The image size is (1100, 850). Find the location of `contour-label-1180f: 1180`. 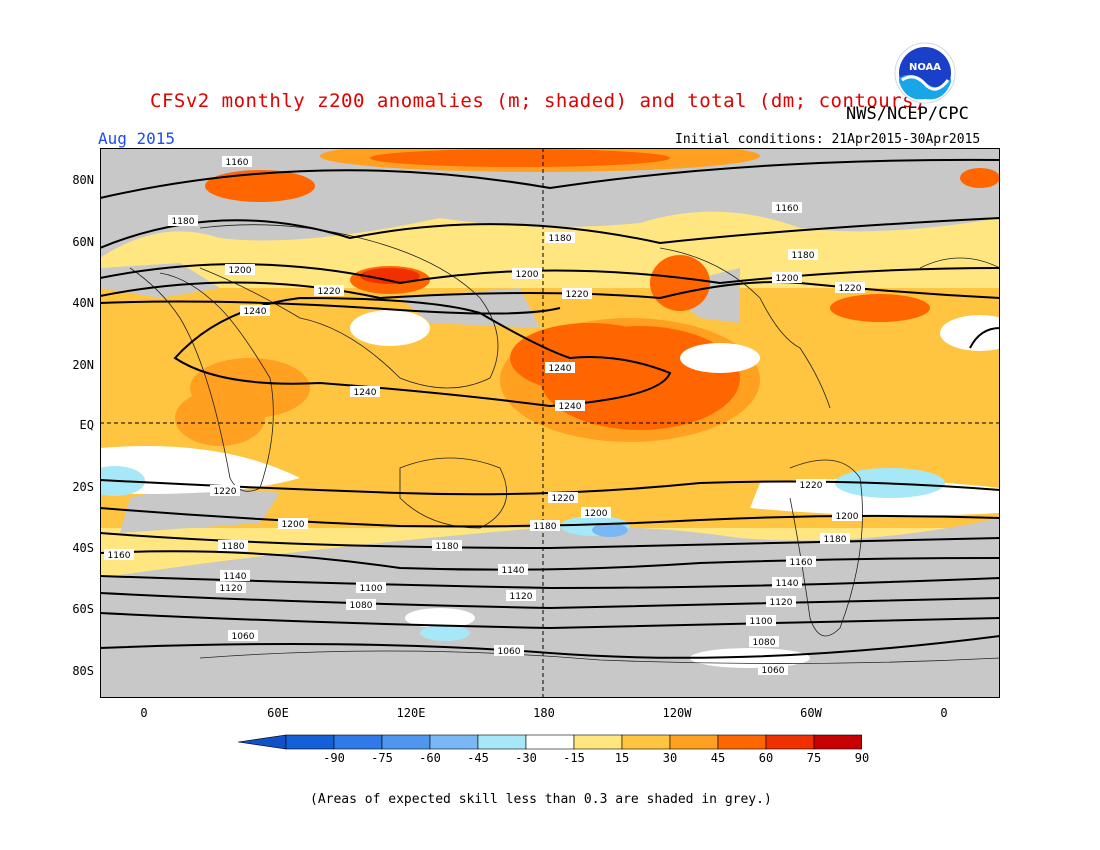

contour-label-1180f: 1180 is located at coordinates (447, 546).